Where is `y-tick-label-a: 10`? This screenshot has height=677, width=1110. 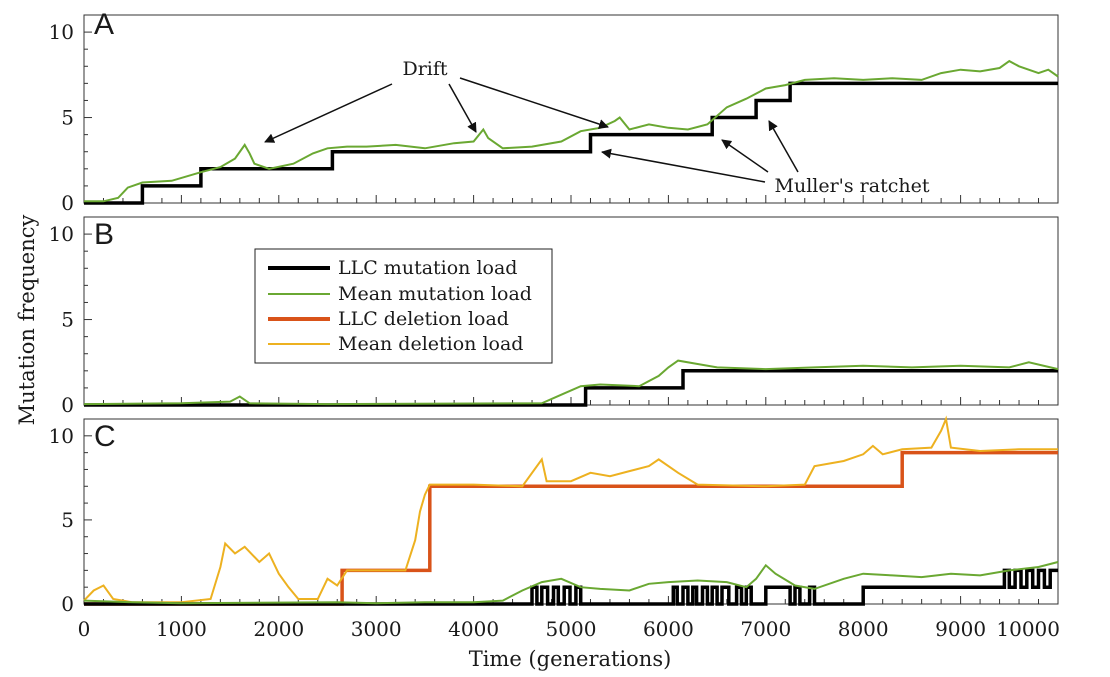
y-tick-label-a: 10 is located at coordinates (61, 32).